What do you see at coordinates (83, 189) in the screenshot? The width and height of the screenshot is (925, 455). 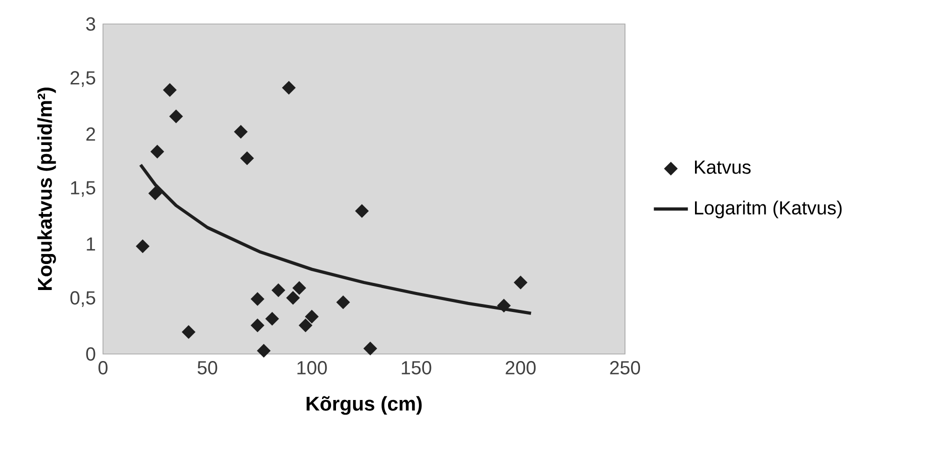 I see `y-tick-label: 1,5` at bounding box center [83, 189].